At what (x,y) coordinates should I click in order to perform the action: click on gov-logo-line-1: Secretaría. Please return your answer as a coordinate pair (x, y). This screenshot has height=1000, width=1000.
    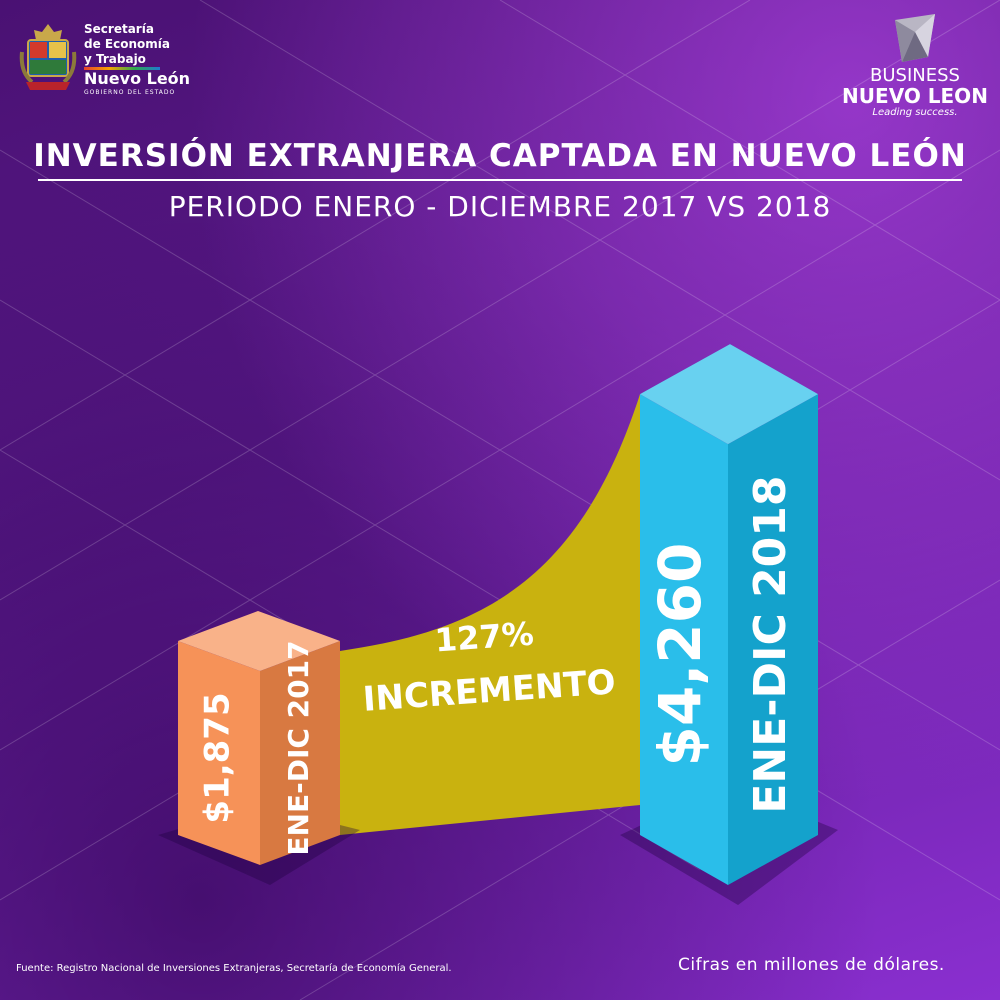
    Looking at the image, I should click on (119, 29).